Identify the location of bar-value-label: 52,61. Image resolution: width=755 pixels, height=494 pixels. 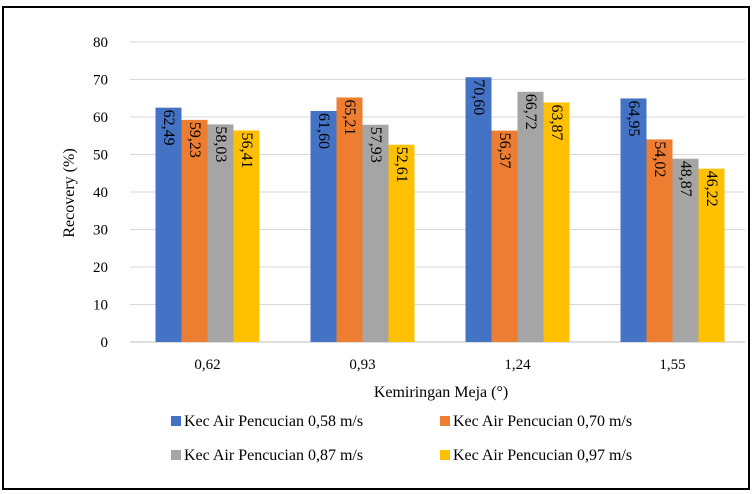
(401, 165).